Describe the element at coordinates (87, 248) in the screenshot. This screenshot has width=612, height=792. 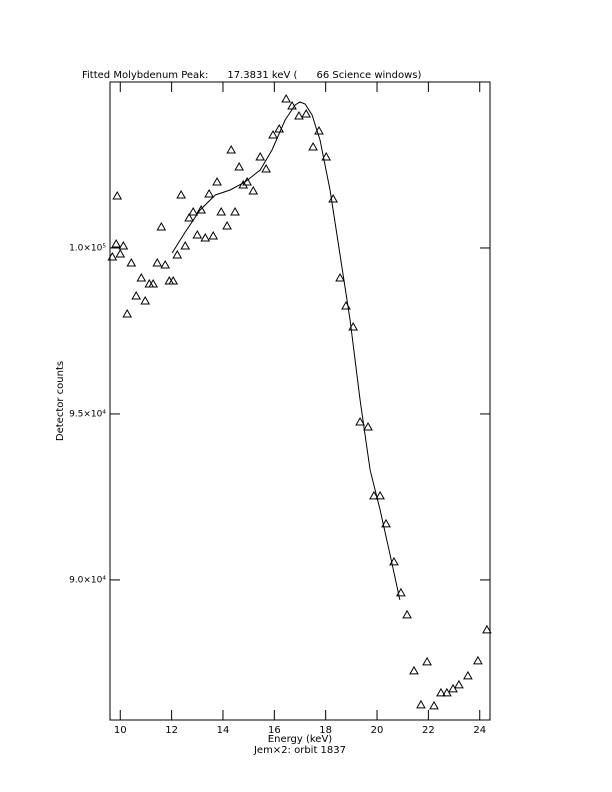
I see `y-tick-label: 1.0×10⁵` at that location.